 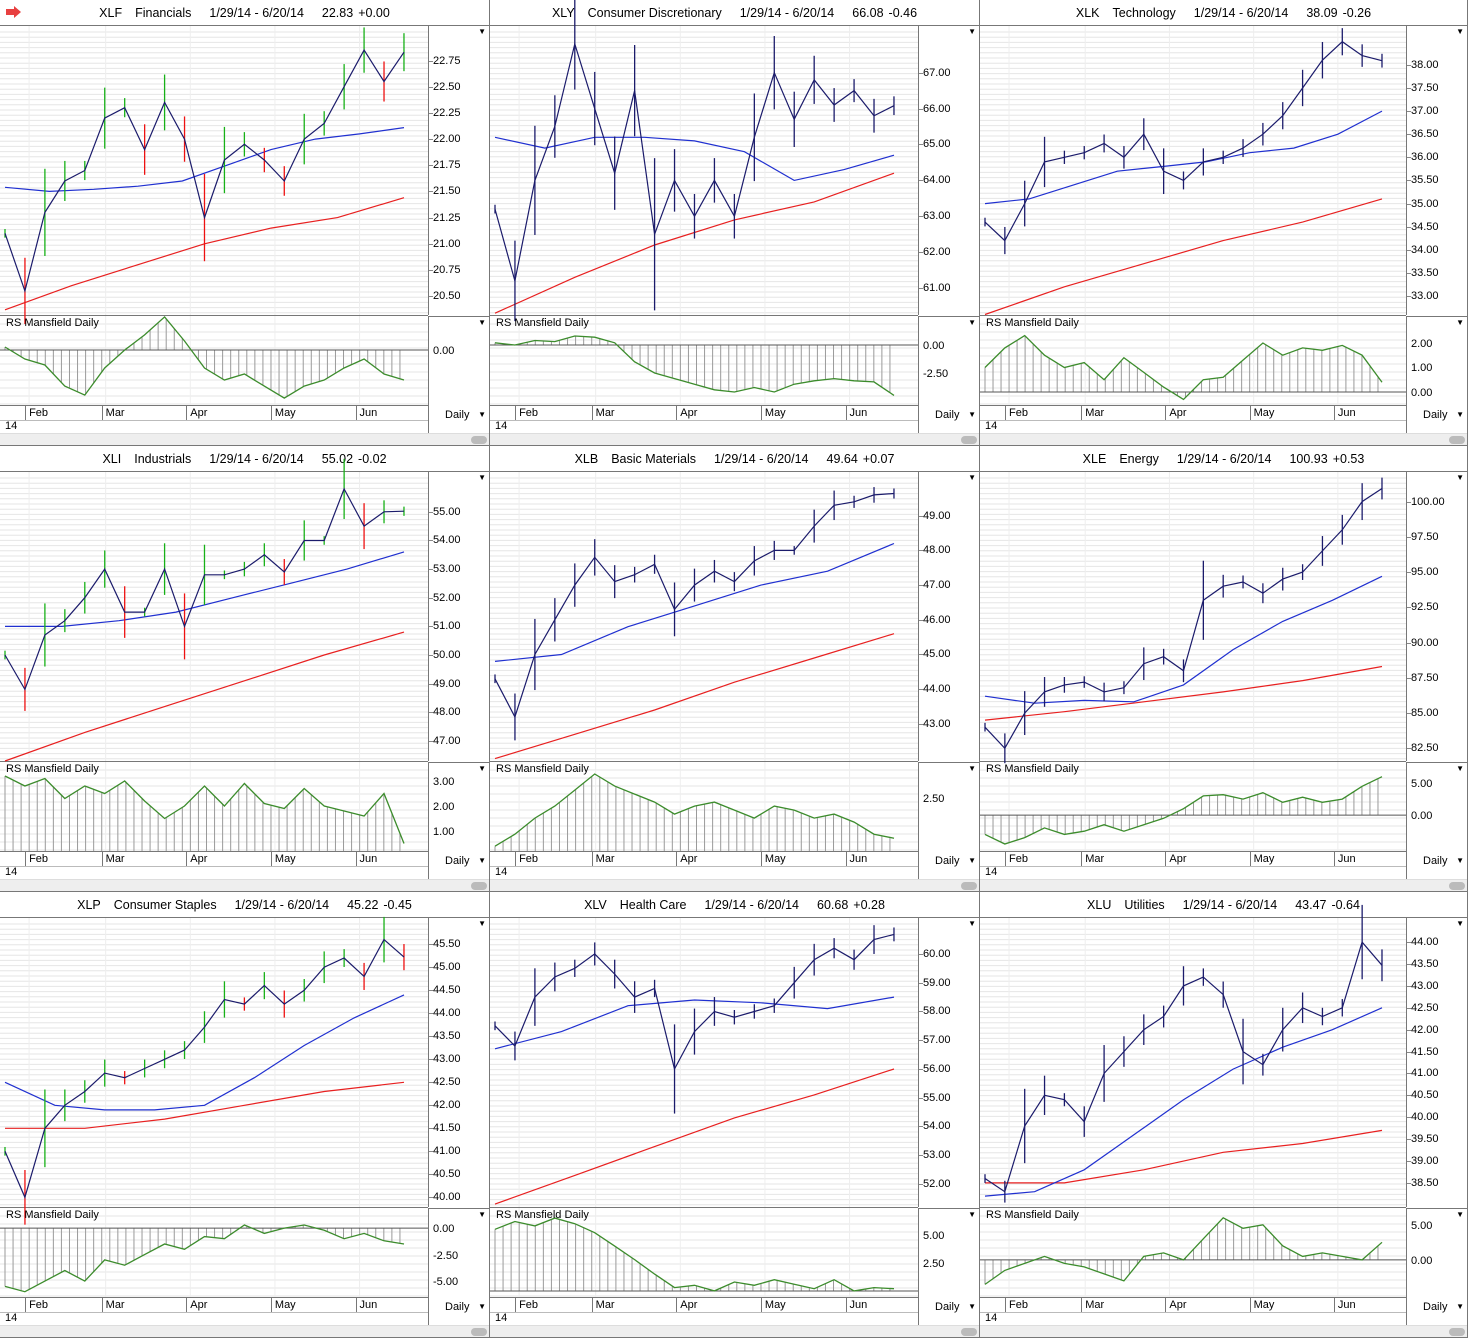 I want to click on price-tick-label: 38.00, so click(x=1425, y=64).